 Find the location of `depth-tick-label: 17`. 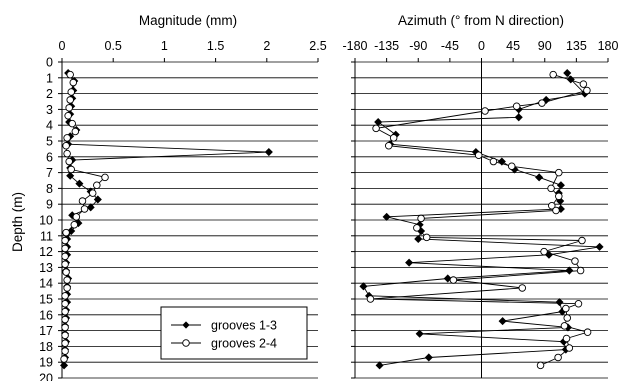

depth-tick-label: 17 is located at coordinates (46, 331).